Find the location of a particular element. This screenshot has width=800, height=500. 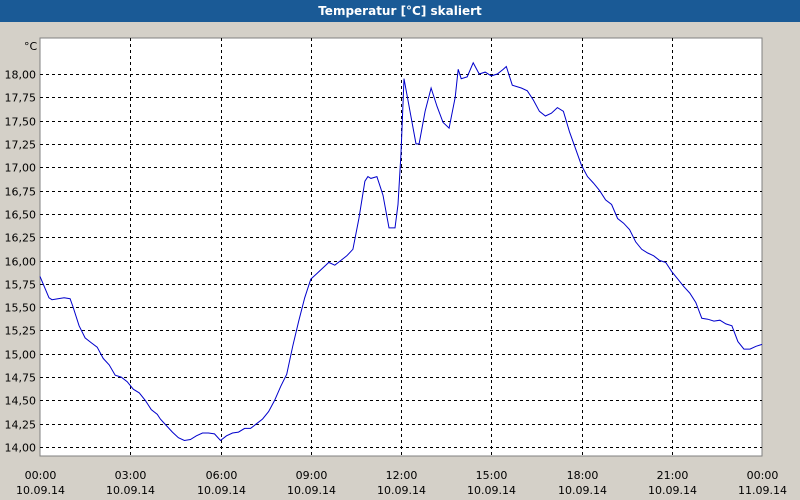

x-tick-time: 18:00 is located at coordinates (583, 475).